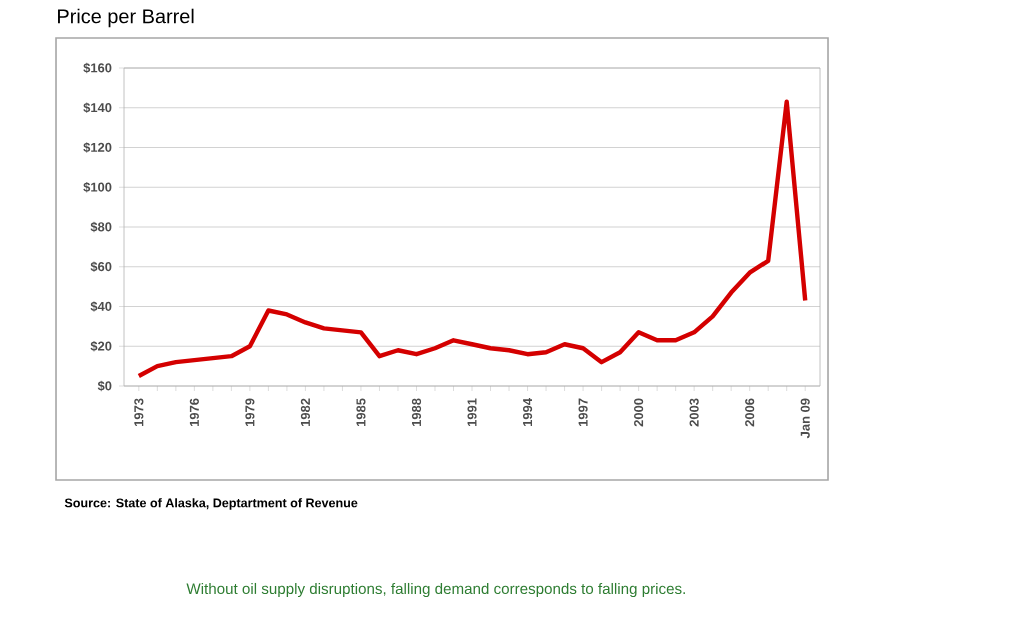 This screenshot has height=620, width=1024. I want to click on chart-title: Price per Barrel, so click(126, 18).